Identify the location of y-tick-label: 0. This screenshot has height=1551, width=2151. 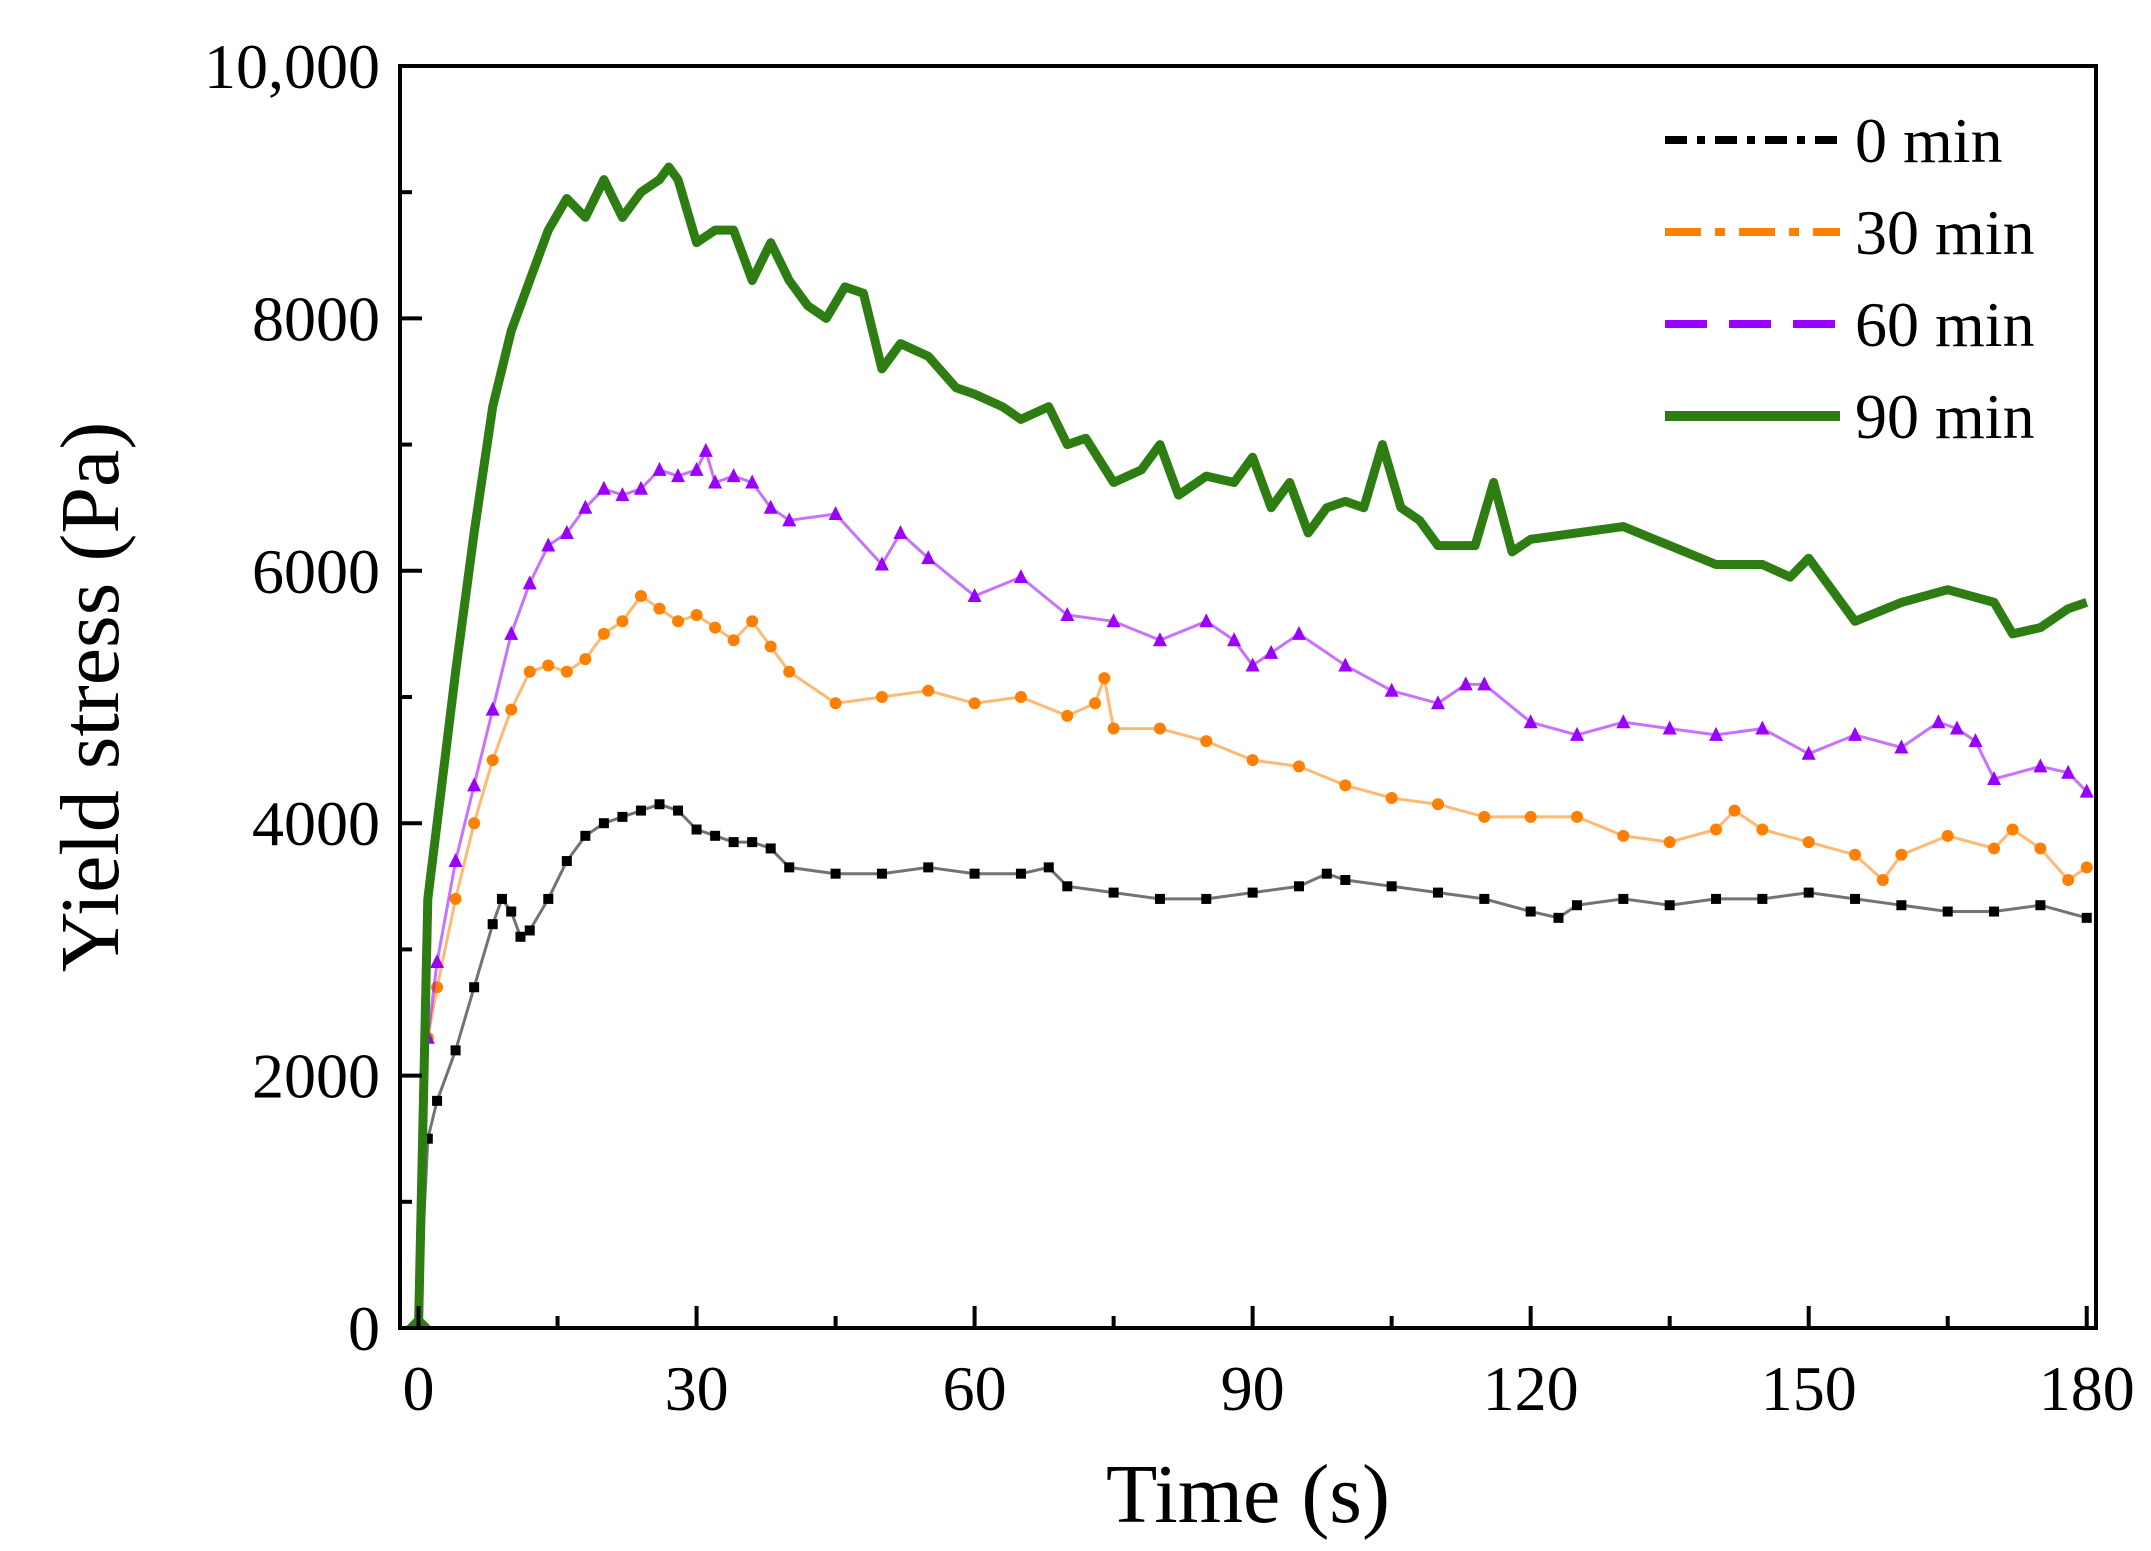
(364, 1328).